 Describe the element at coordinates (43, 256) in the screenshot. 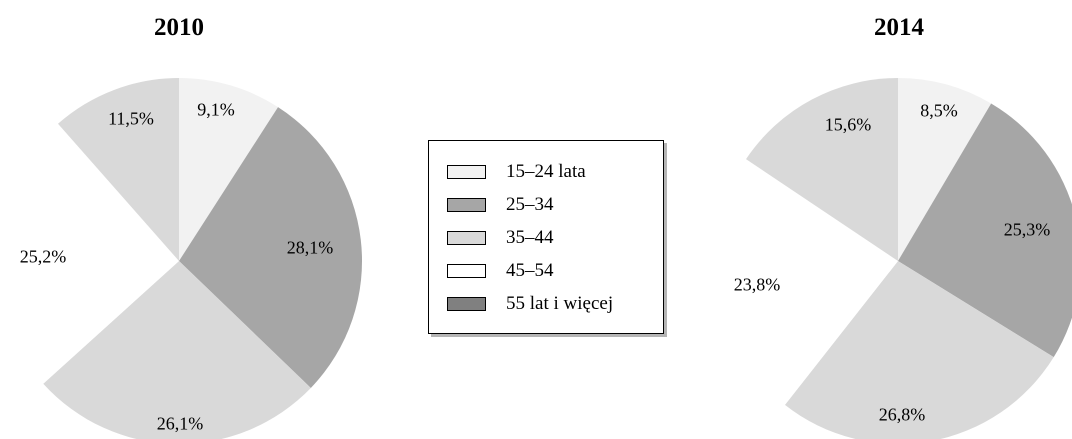

I see `slice-label-2010-45-54: 25,2%` at that location.